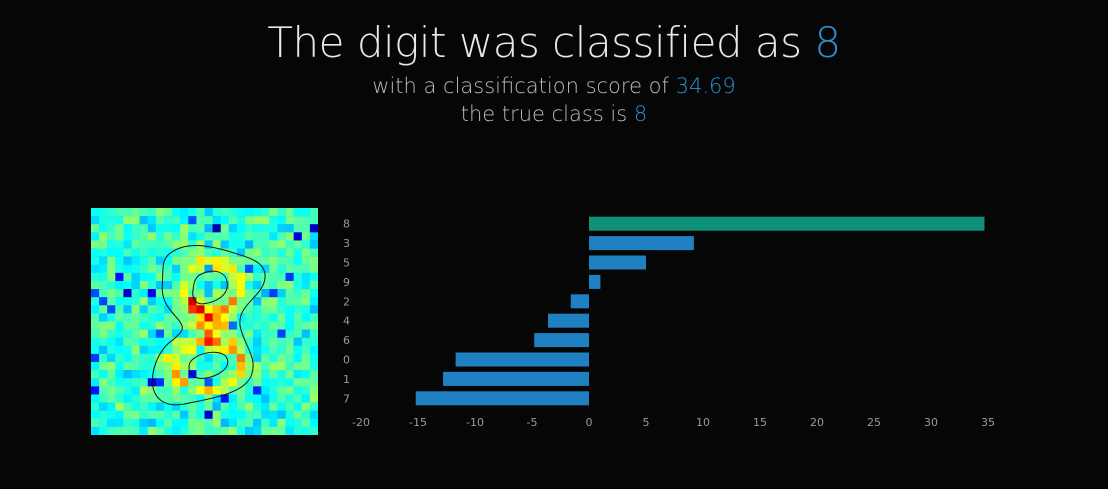 Image resolution: width=1108 pixels, height=489 pixels. I want to click on digit-heatmap, so click(204, 321).